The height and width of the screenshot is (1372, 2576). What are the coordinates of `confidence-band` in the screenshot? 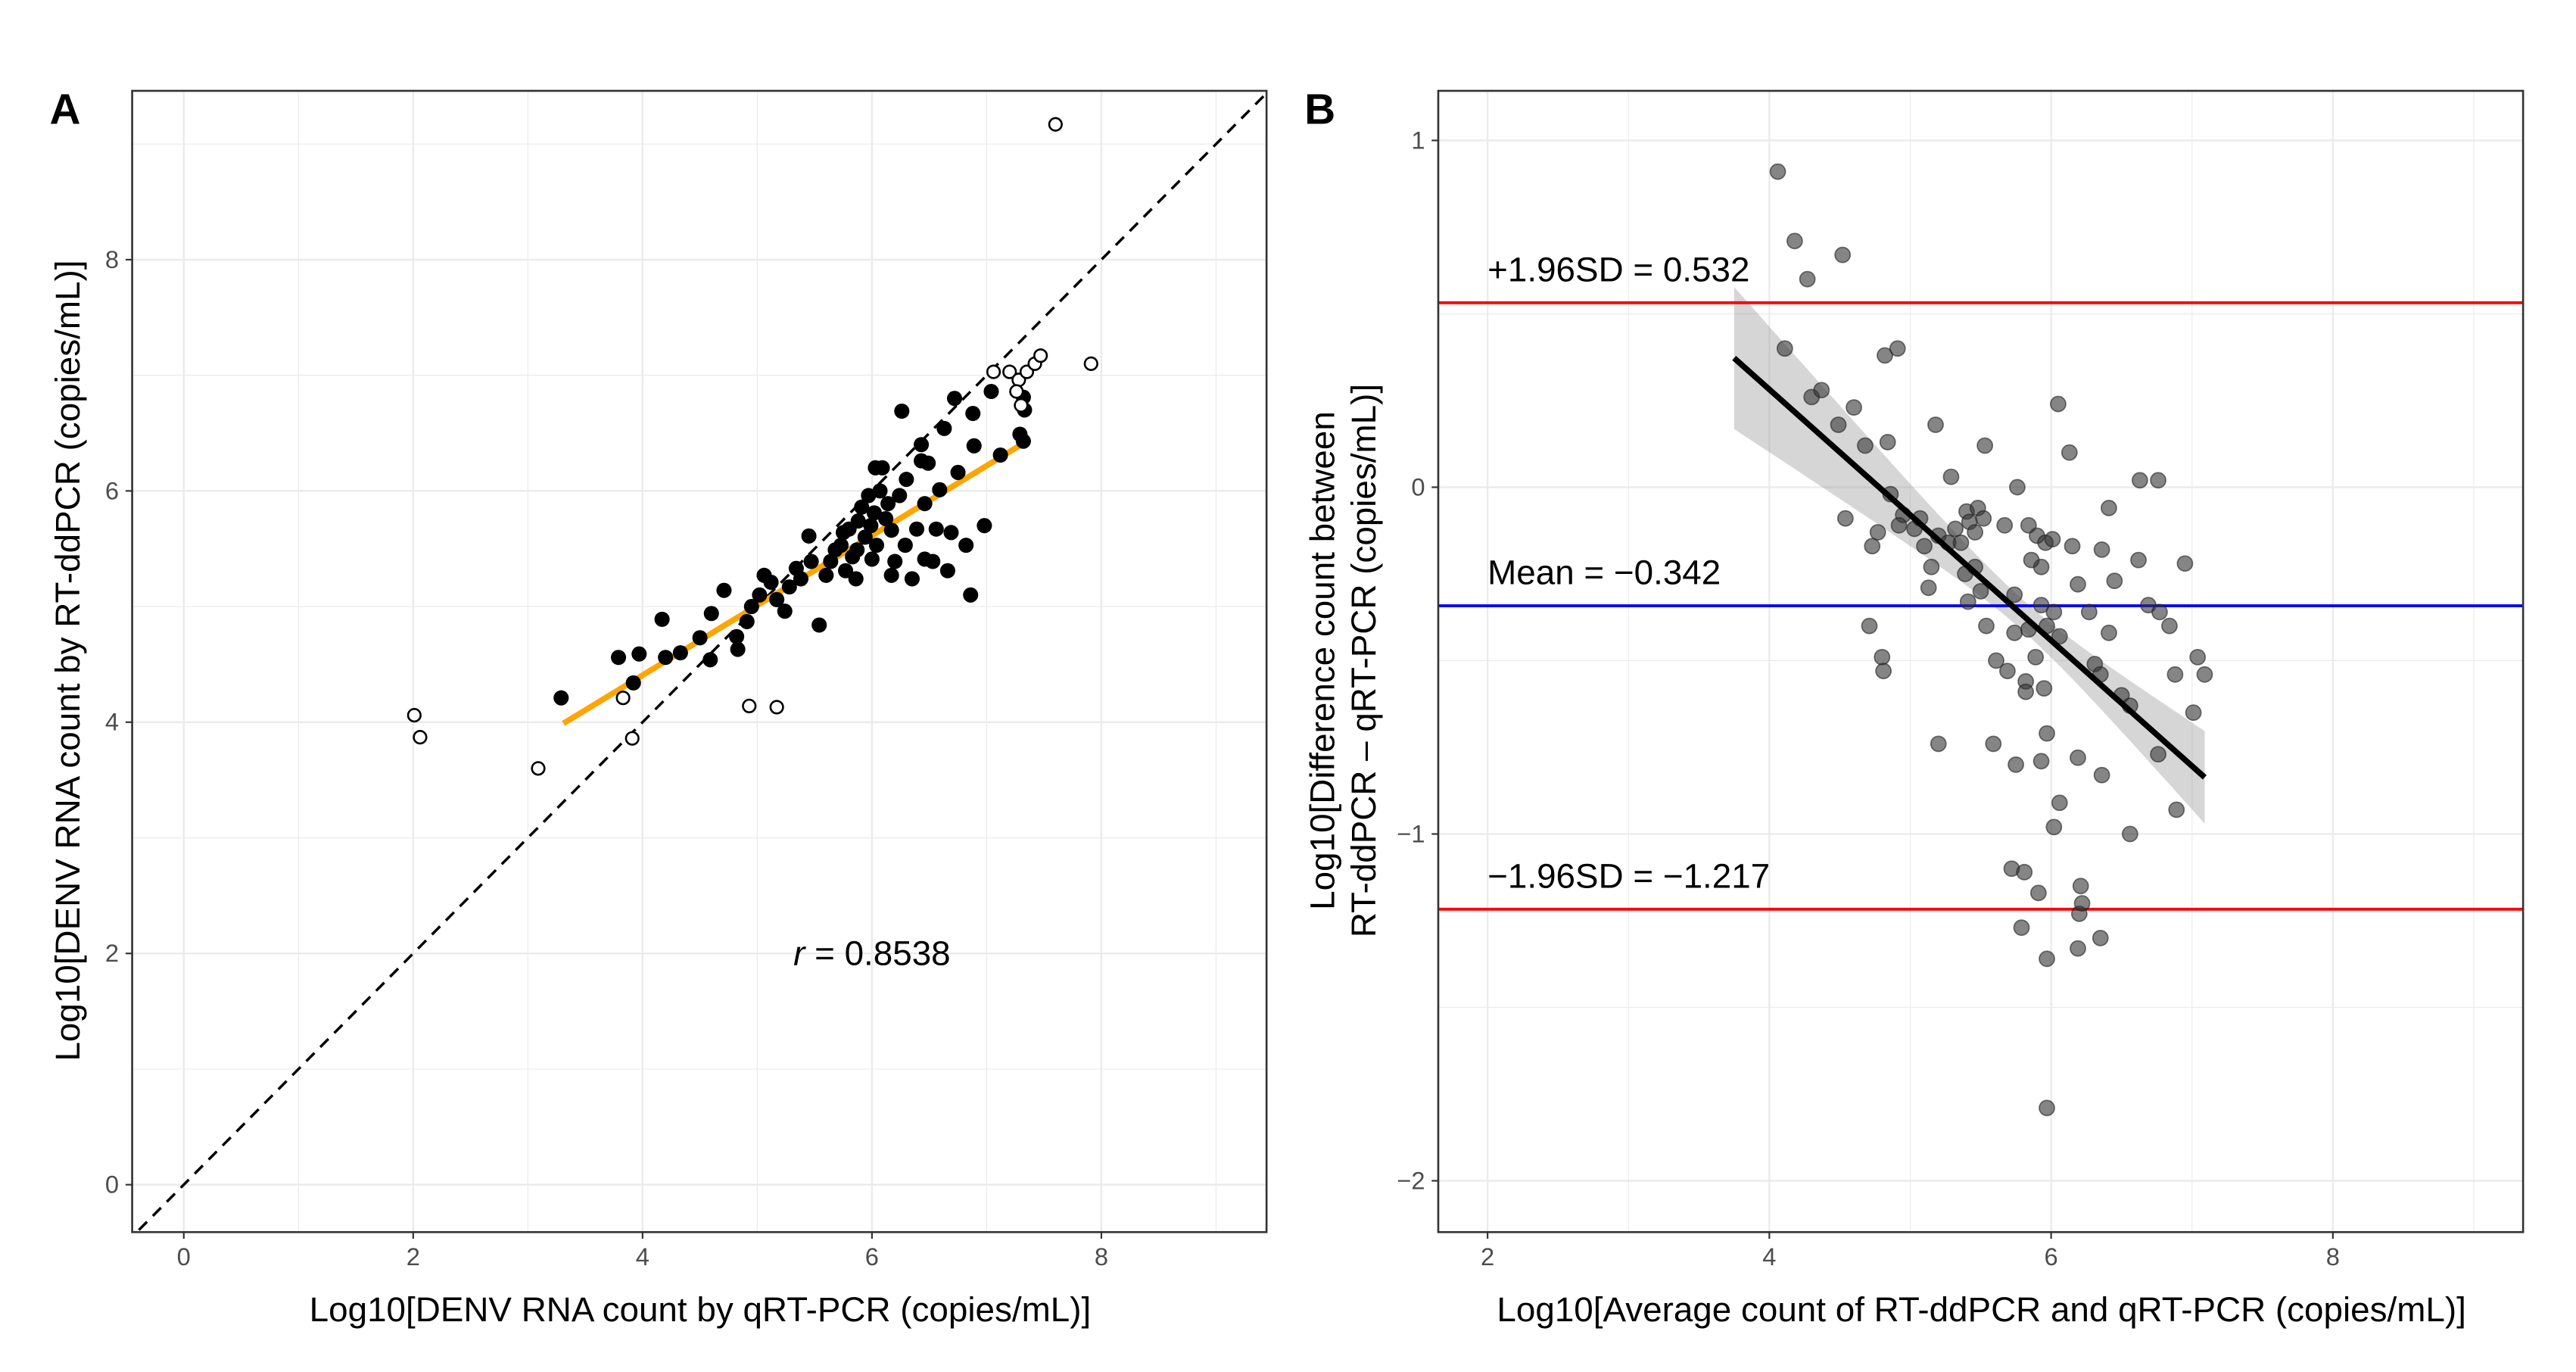 It's located at (1969, 555).